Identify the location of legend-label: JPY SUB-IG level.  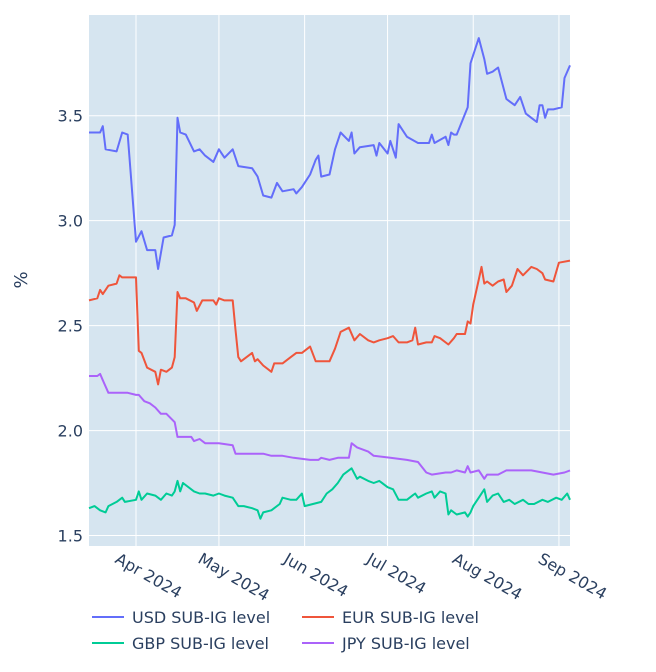
(405, 643).